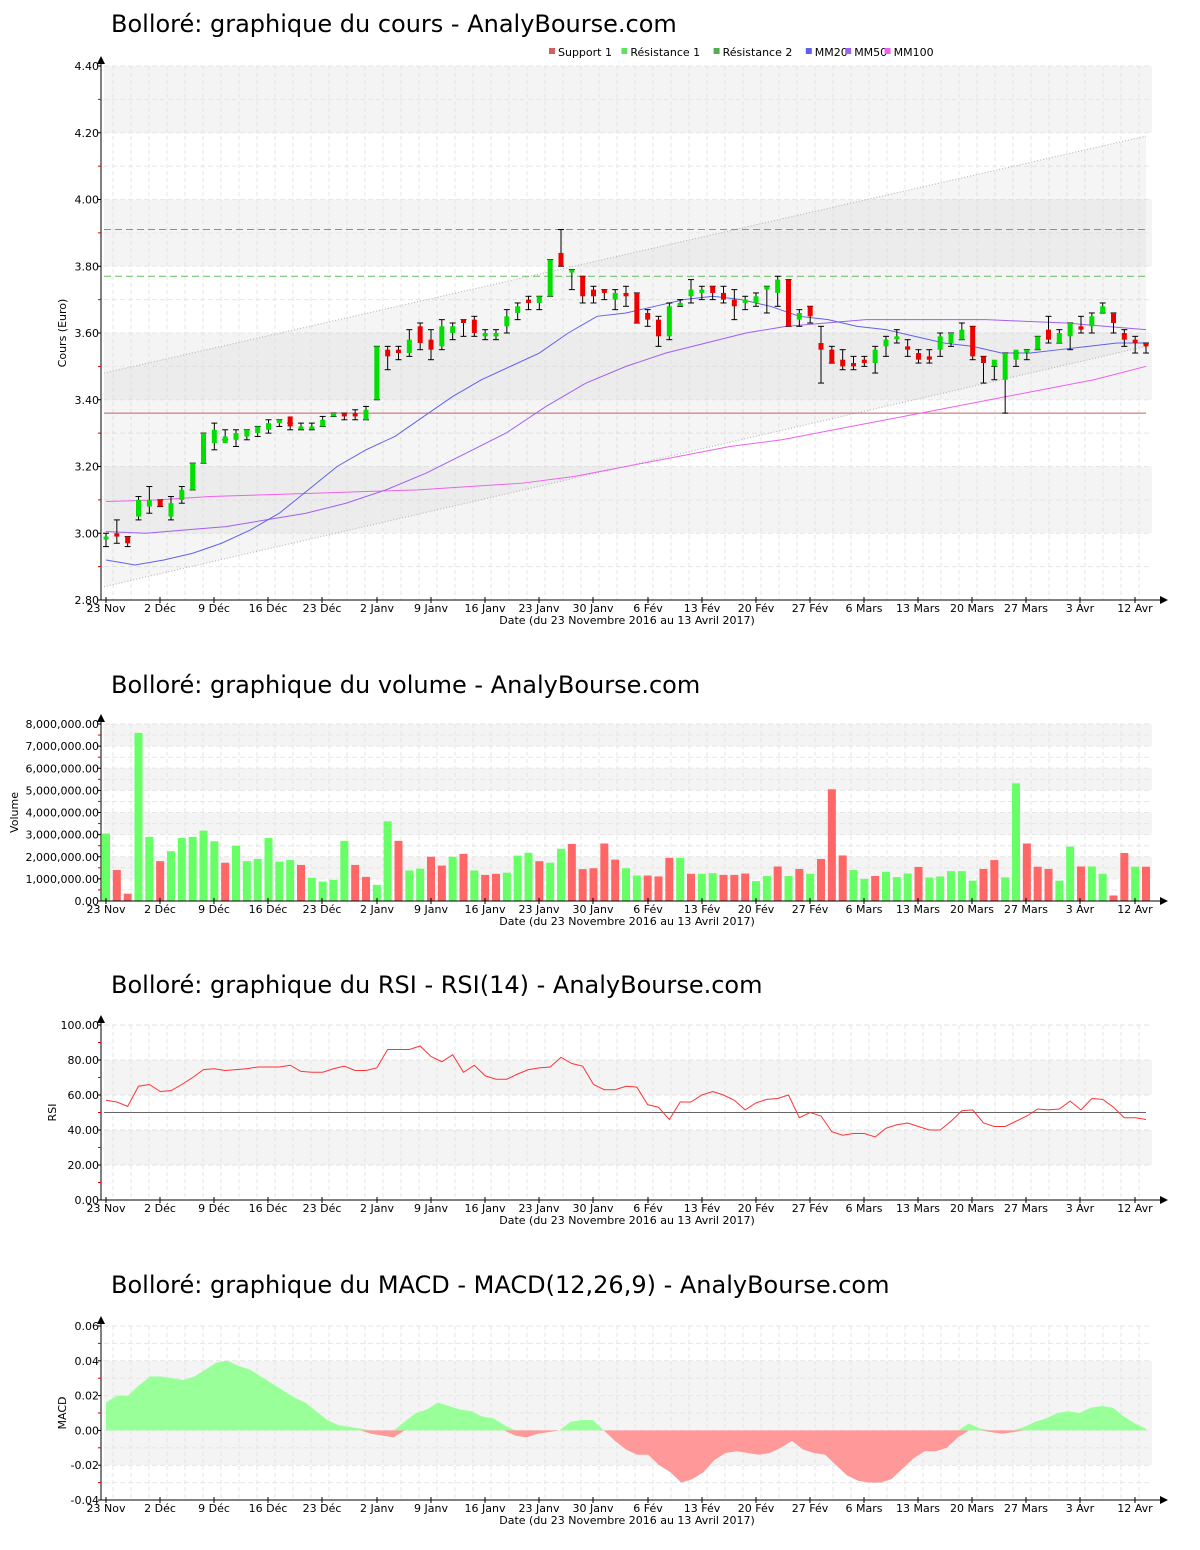 This screenshot has height=1550, width=1200. What do you see at coordinates (626, 426) in the screenshot?
I see `mm50-line` at bounding box center [626, 426].